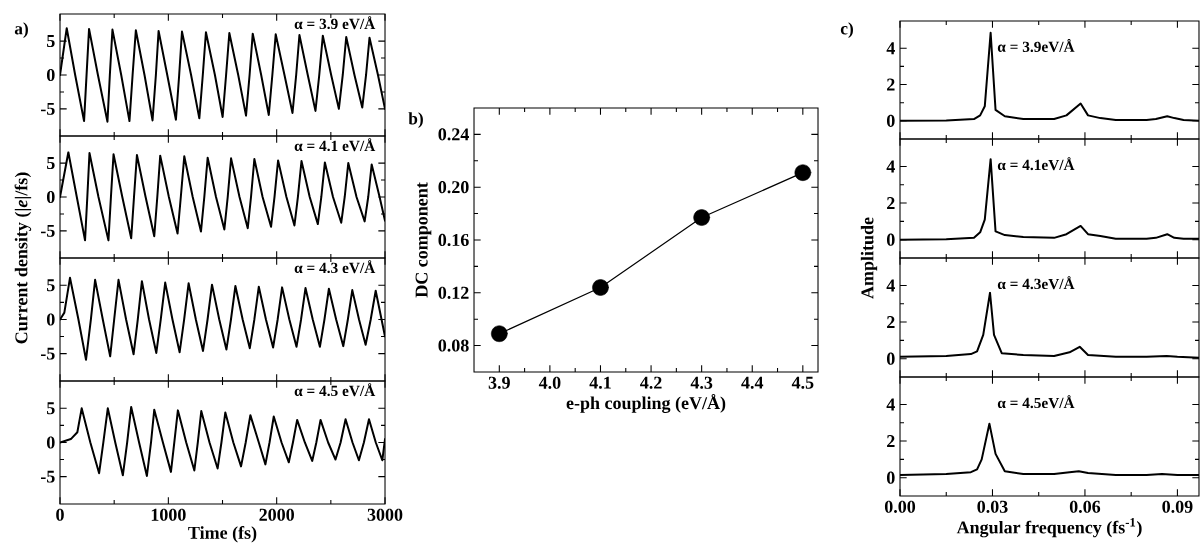 The width and height of the screenshot is (1201, 548). What do you see at coordinates (335, 23) in the screenshot?
I see `legend-label: α = 3.9 eV/Å` at bounding box center [335, 23].